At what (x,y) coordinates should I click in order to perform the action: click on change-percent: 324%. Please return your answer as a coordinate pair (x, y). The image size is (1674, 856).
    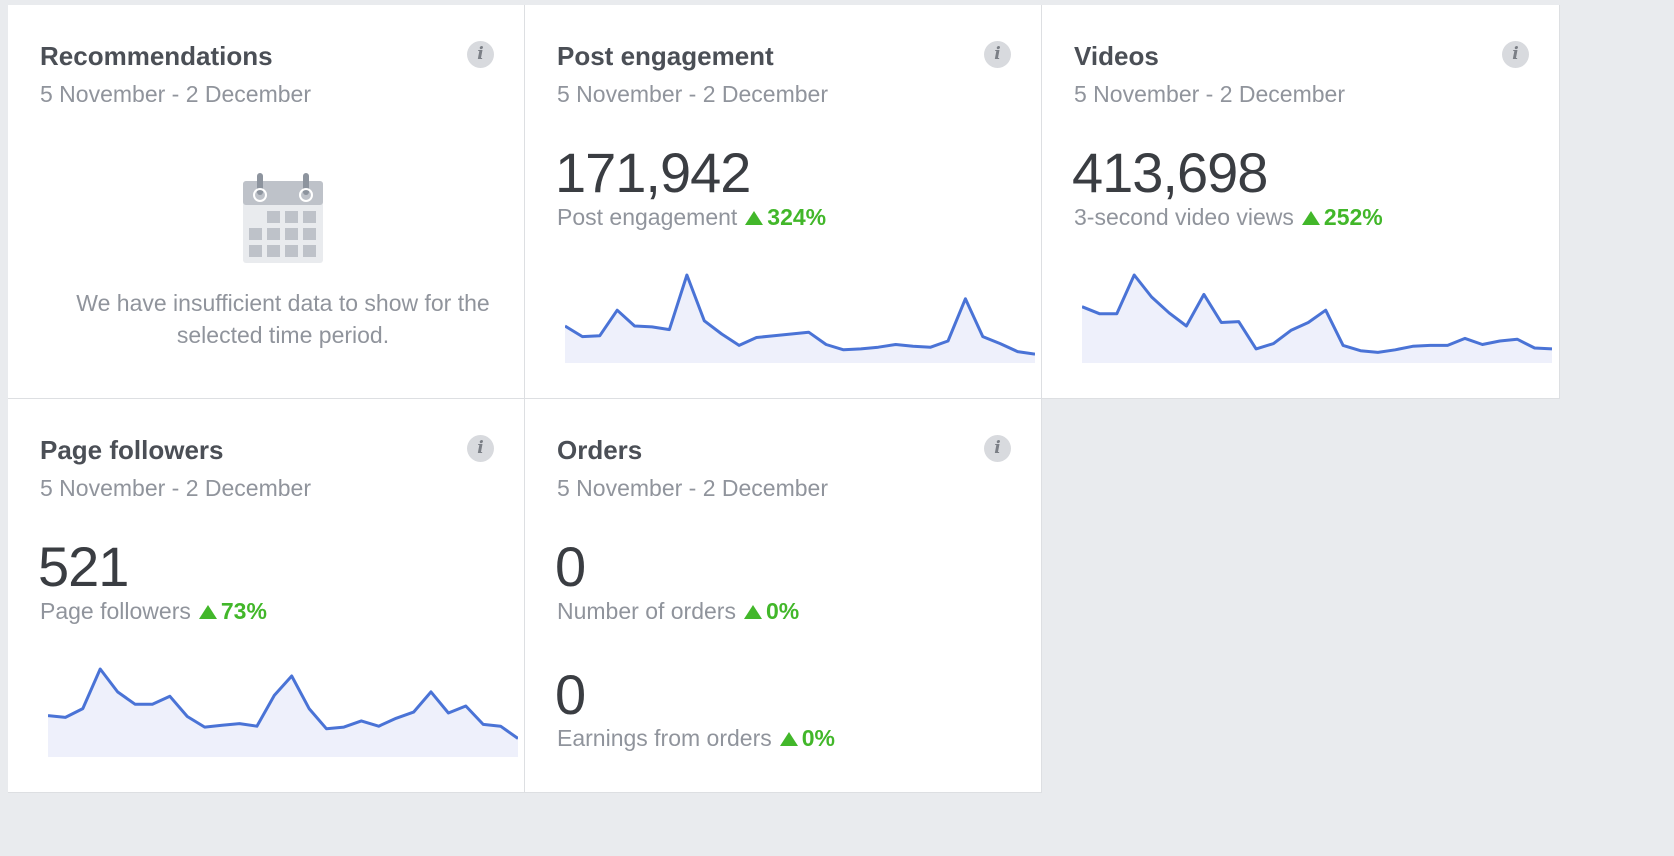
    Looking at the image, I should click on (797, 217).